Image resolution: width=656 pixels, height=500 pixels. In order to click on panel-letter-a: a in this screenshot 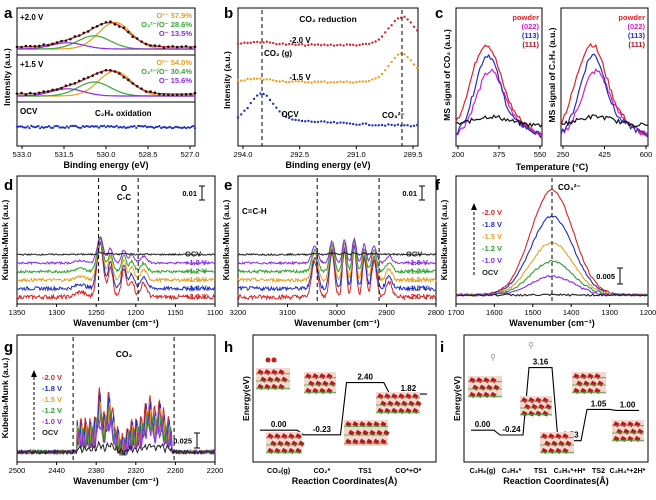, I will do `click(8, 13)`.